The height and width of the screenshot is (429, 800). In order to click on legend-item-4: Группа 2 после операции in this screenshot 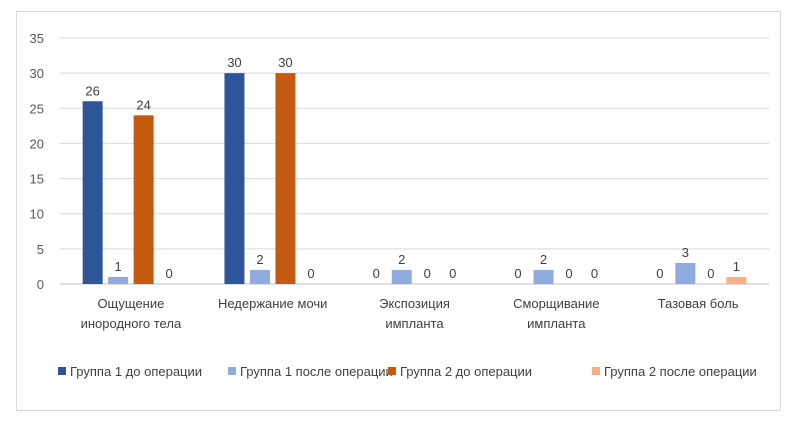, I will do `click(674, 371)`.